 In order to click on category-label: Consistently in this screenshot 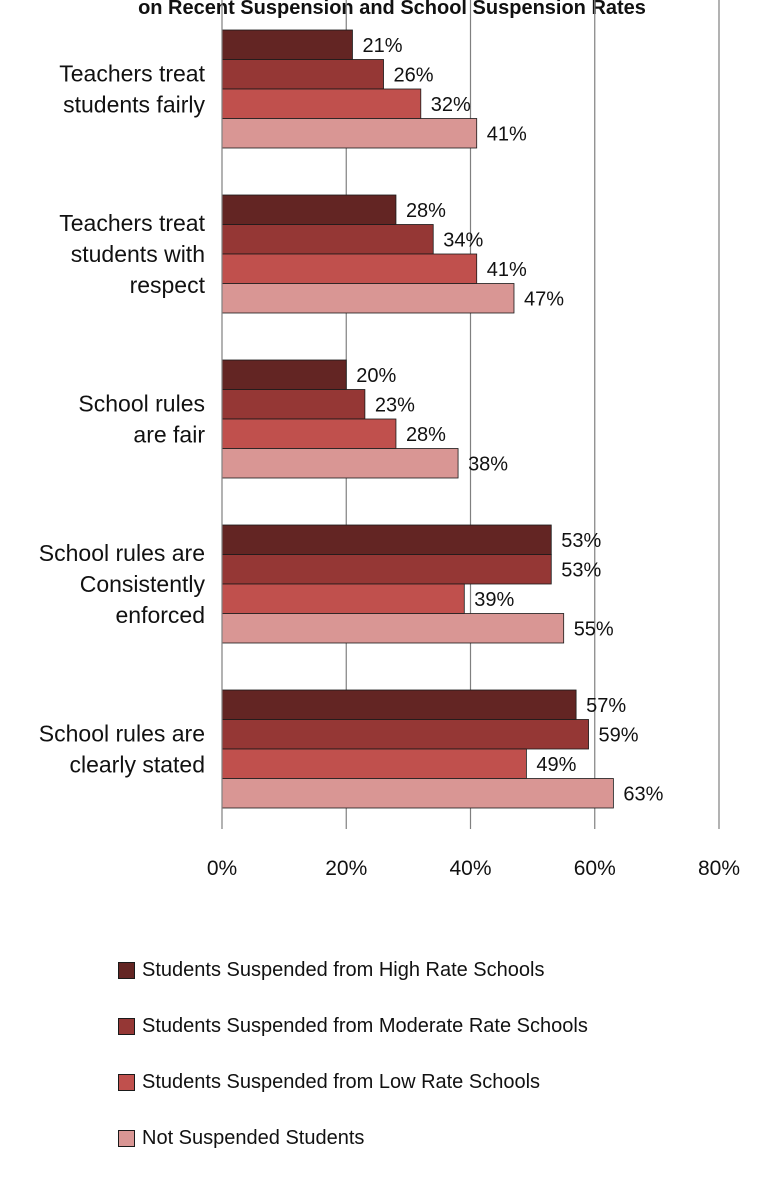, I will do `click(143, 584)`.